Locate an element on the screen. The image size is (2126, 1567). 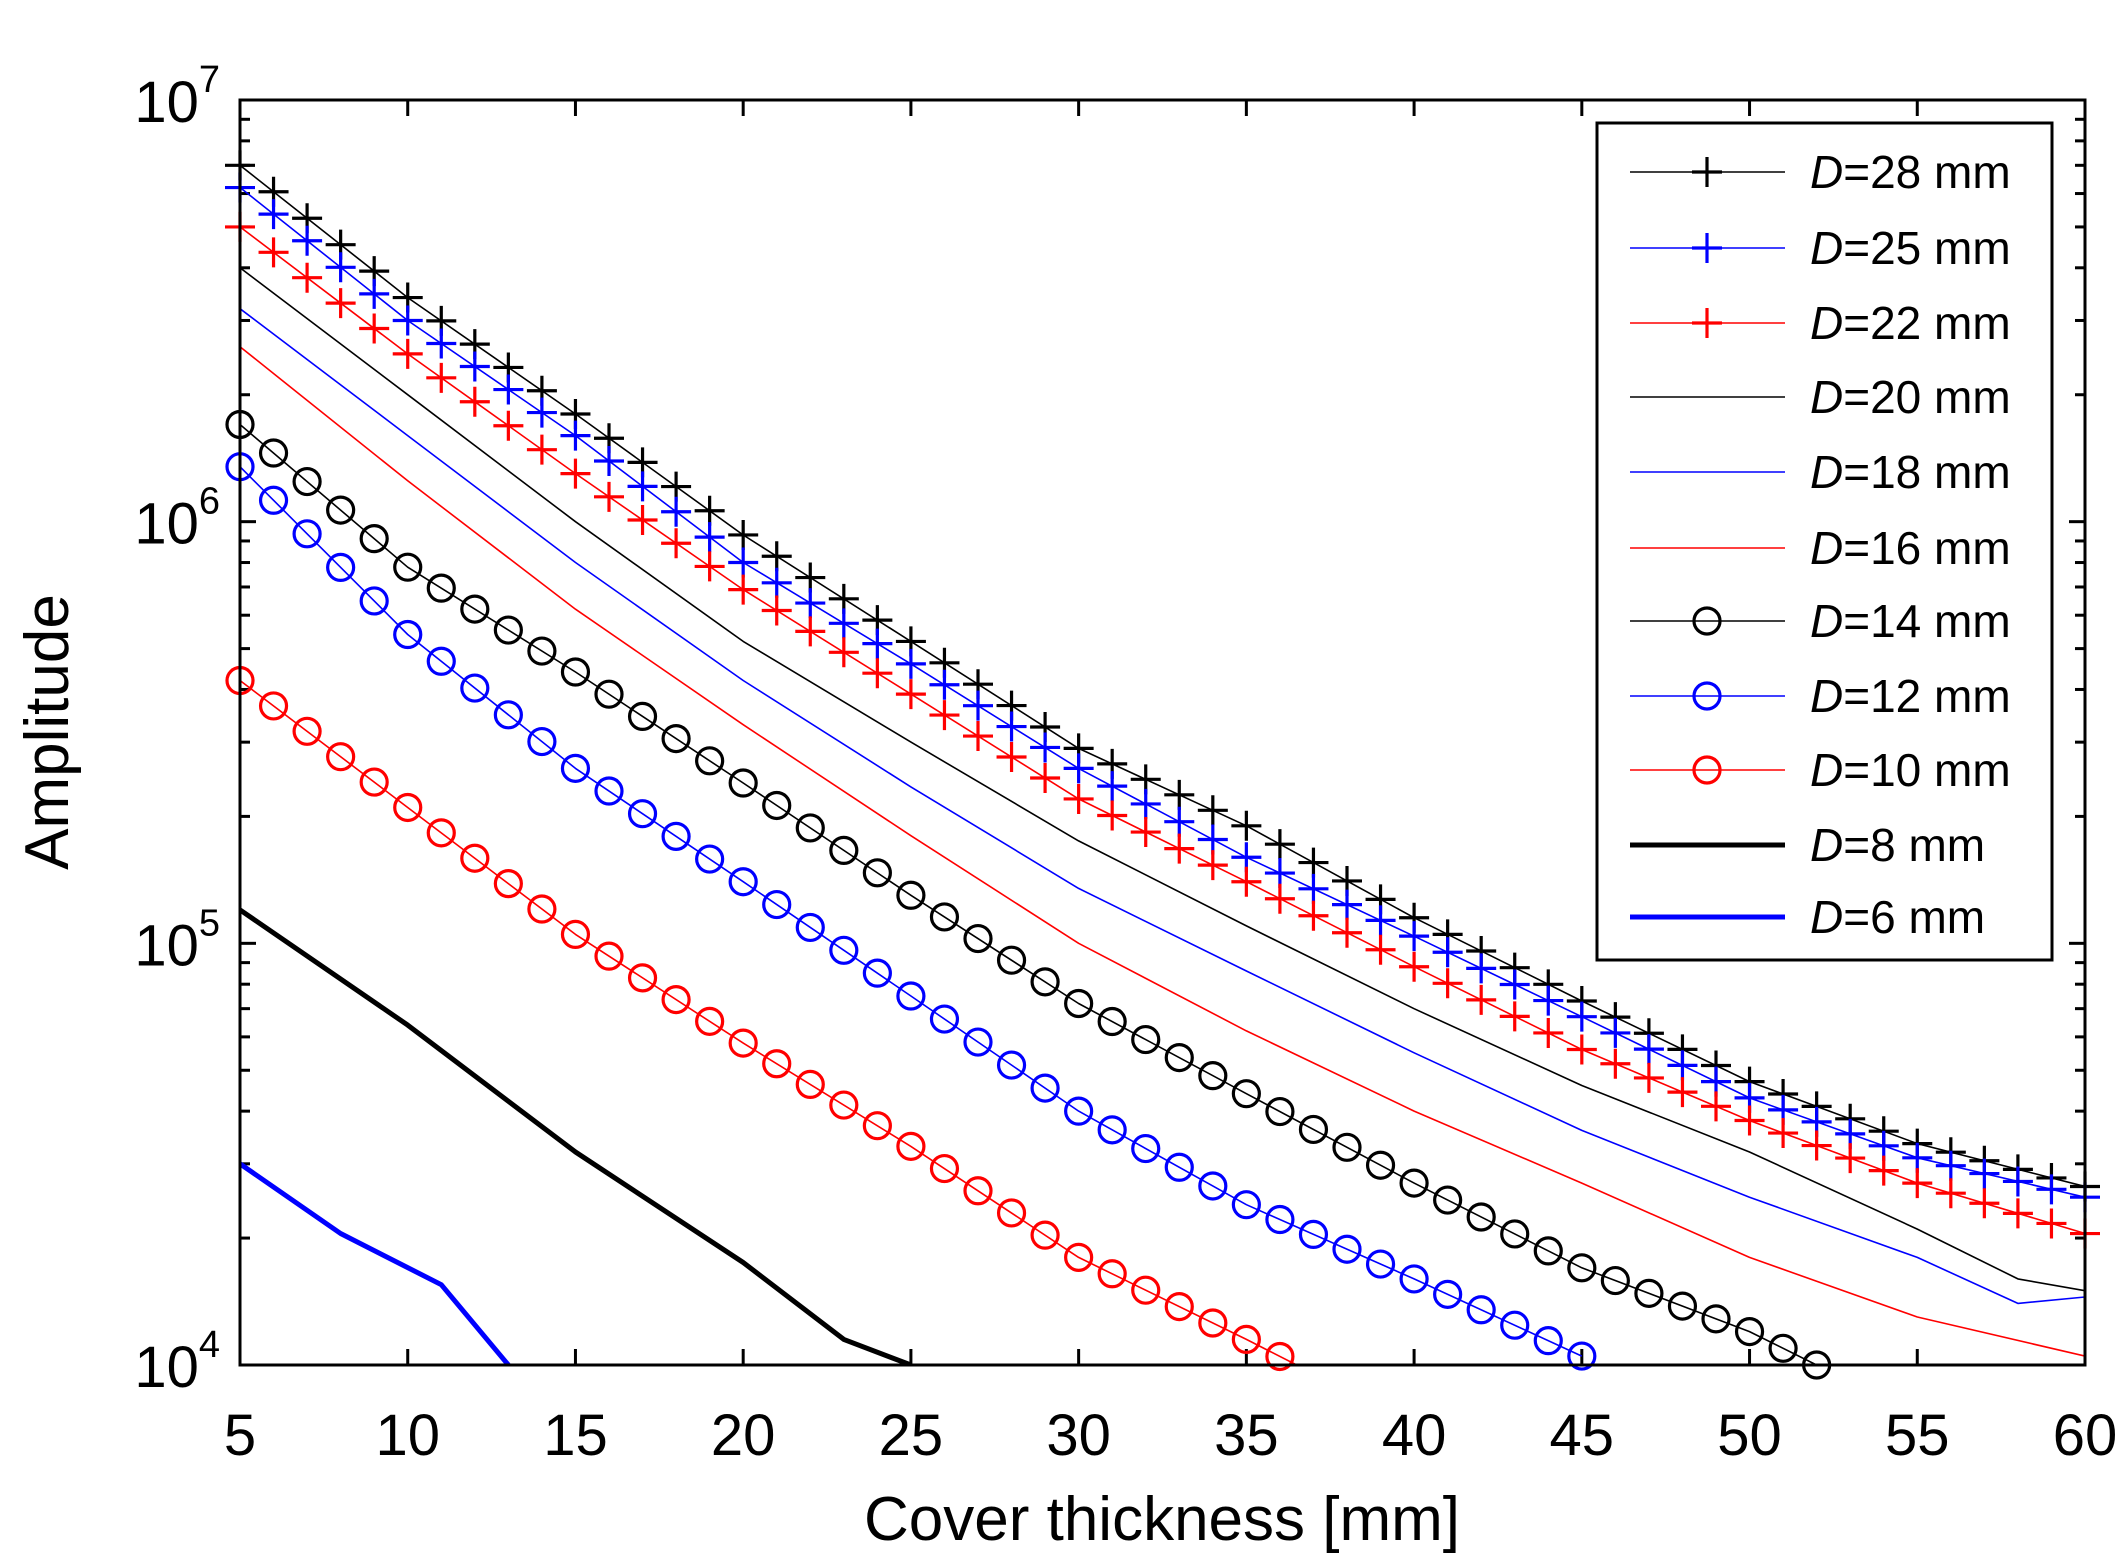
legend-value: =12 mm is located at coordinates (1926, 696).